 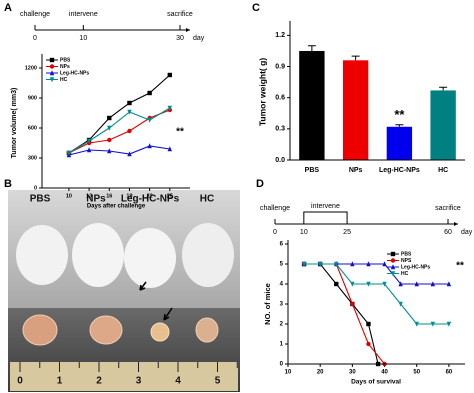 What do you see at coordinates (282, 285) in the screenshot?
I see `y-tick-label: 4` at bounding box center [282, 285].